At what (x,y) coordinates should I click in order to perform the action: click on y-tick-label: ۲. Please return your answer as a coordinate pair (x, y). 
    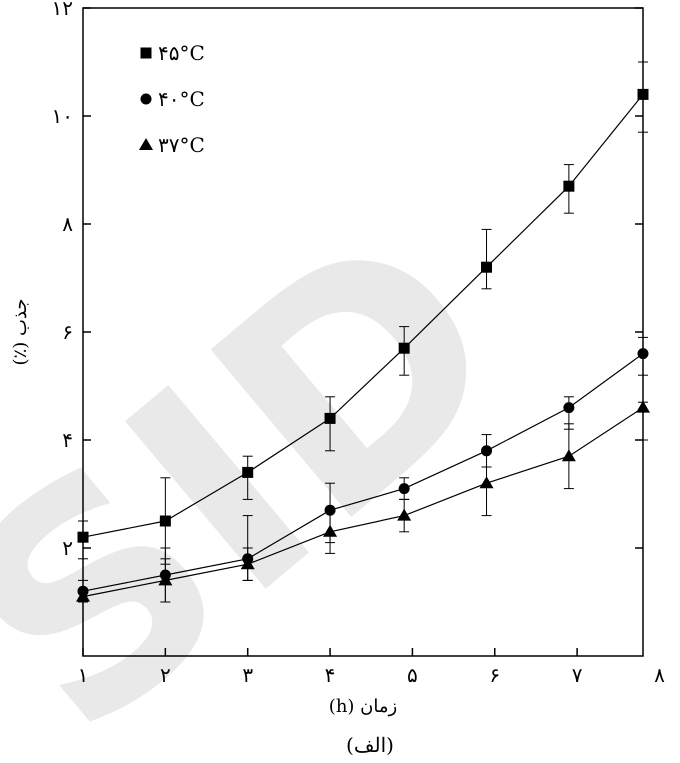
    Looking at the image, I should click on (67, 548).